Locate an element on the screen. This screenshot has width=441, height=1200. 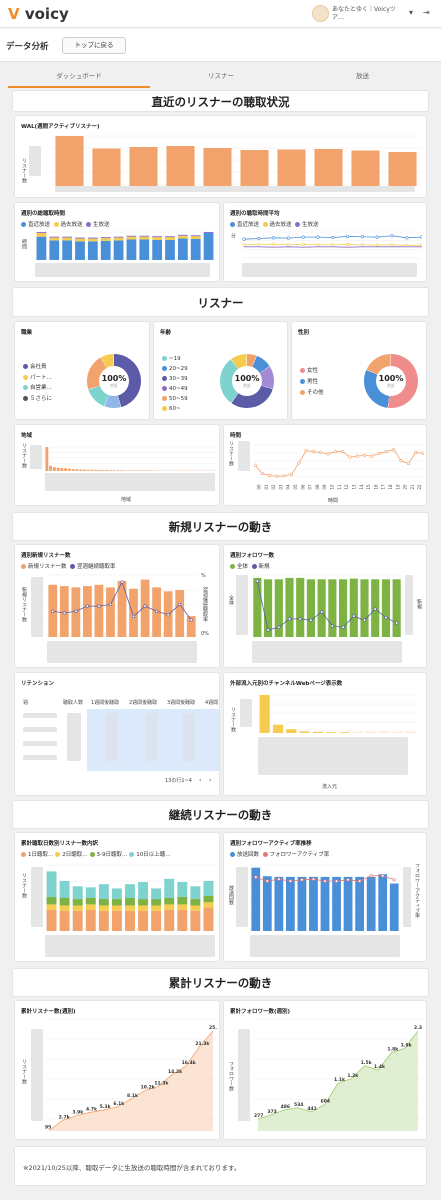
weekly-total-card: 週別の総聴取時間 直近放送 過去放送 生放送 時間 is located at coordinates (117, 242).